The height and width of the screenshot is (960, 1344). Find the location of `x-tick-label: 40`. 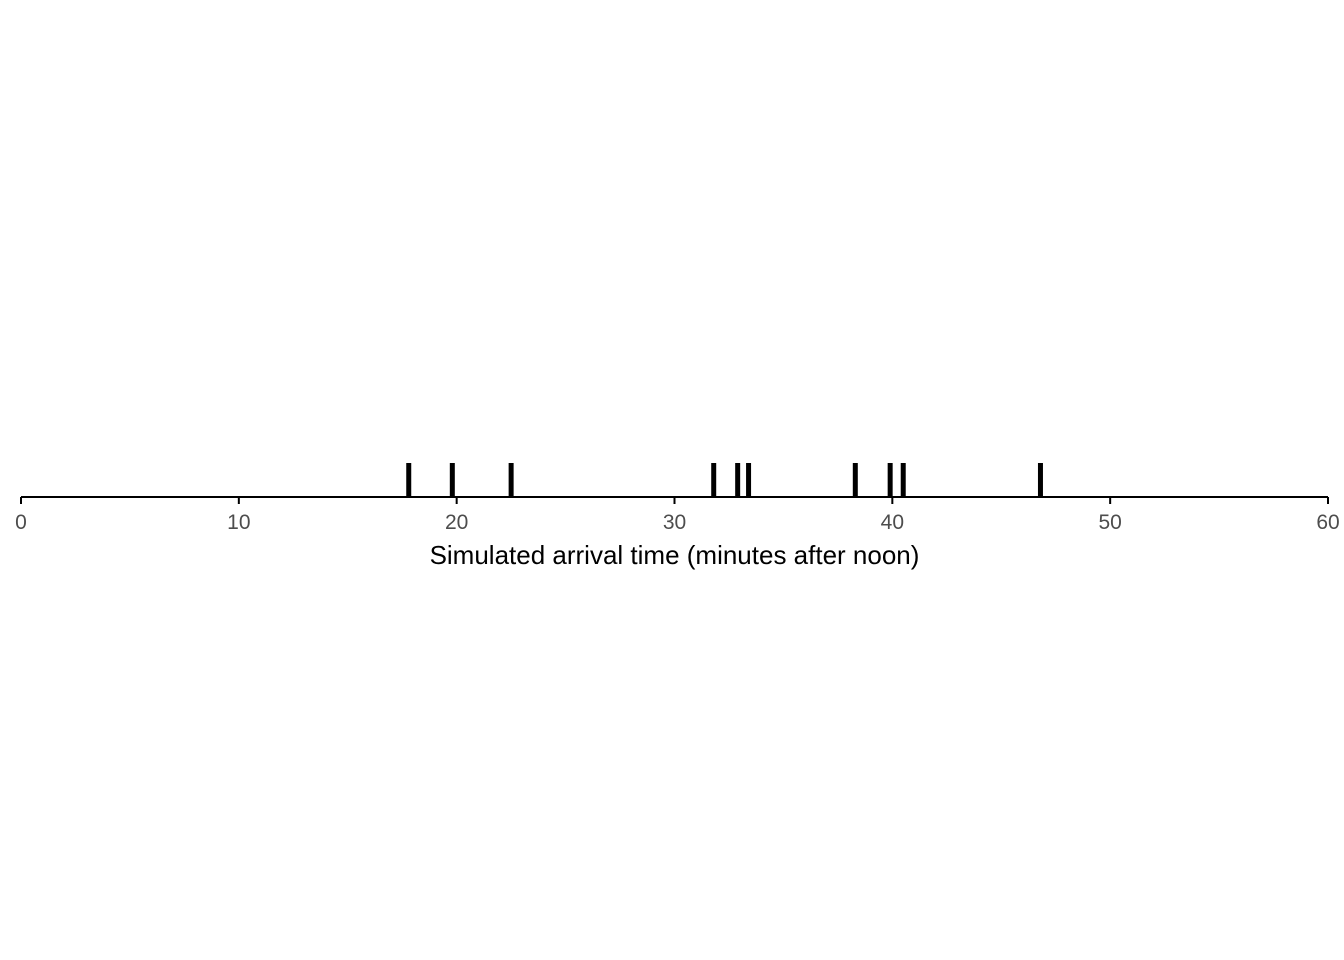

x-tick-label: 40 is located at coordinates (892, 522).